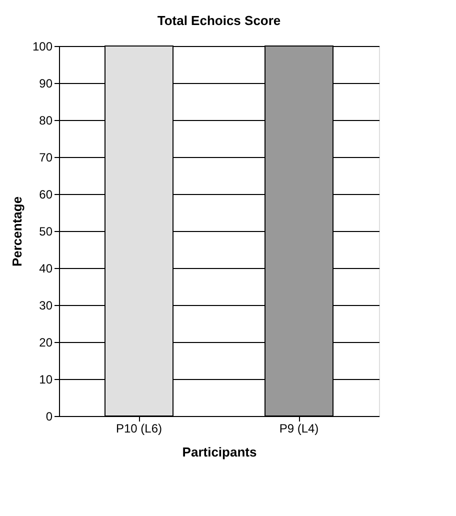 Image resolution: width=456 pixels, height=516 pixels. What do you see at coordinates (139, 429) in the screenshot?
I see `x-tick-label: P10 (L6)` at bounding box center [139, 429].